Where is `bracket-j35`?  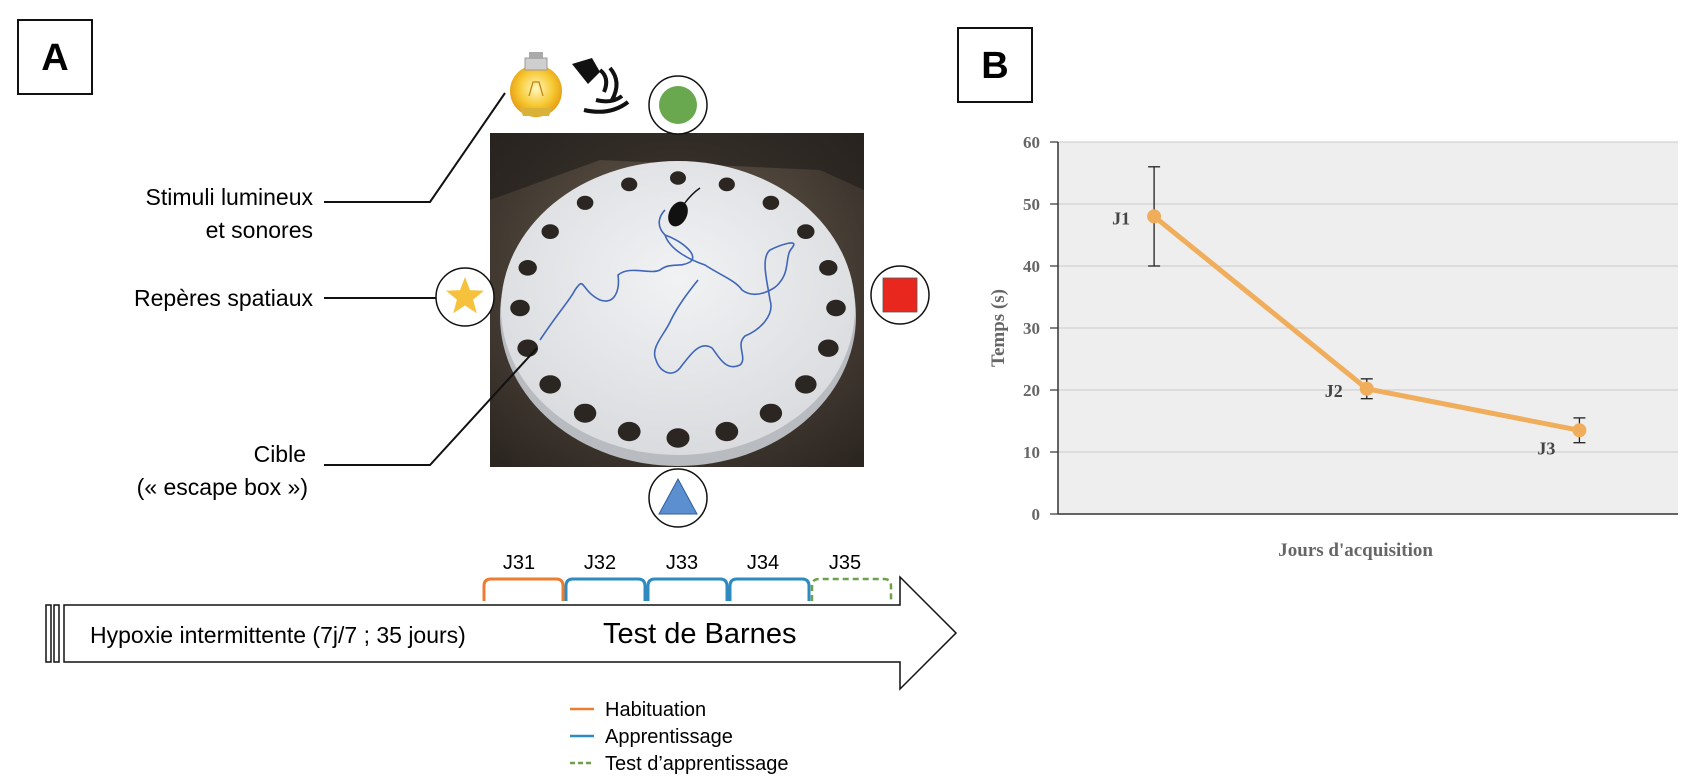
bracket-j35 is located at coordinates (851, 589).